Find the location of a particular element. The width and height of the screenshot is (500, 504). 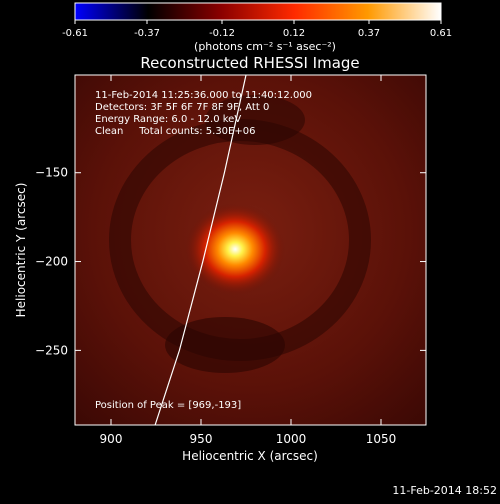

annotation-line-3: Energy Range: 6.0 - 12.0 keV is located at coordinates (168, 119).